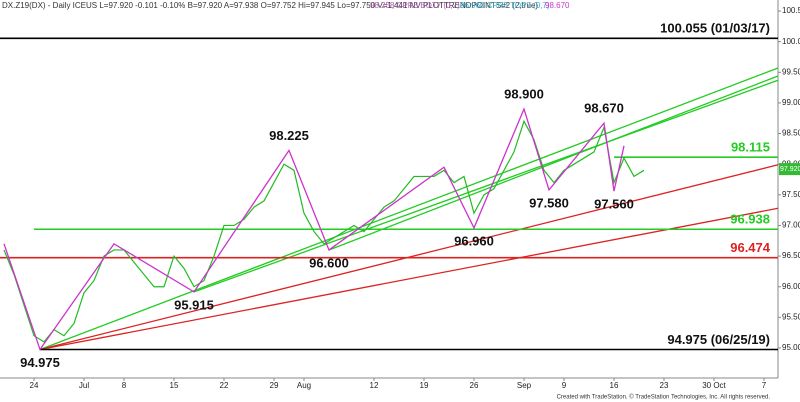 The image size is (800, 402). What do you see at coordinates (329, 262) in the screenshot?
I see `swing-label: 96.600` at bounding box center [329, 262].